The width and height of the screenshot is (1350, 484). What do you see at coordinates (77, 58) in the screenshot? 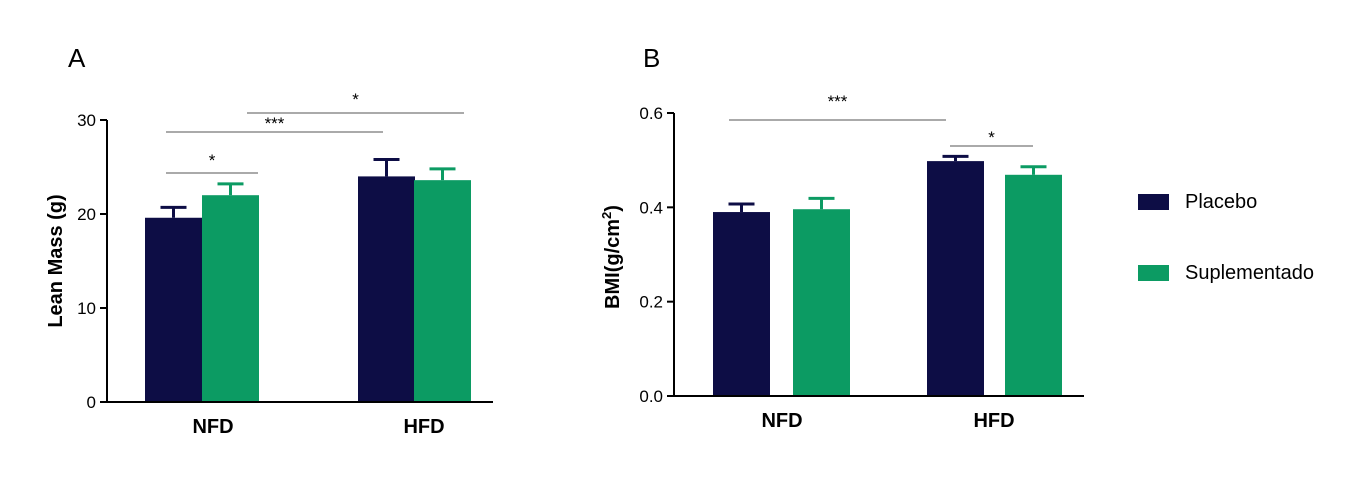
I see `panel-a-label: A` at bounding box center [77, 58].